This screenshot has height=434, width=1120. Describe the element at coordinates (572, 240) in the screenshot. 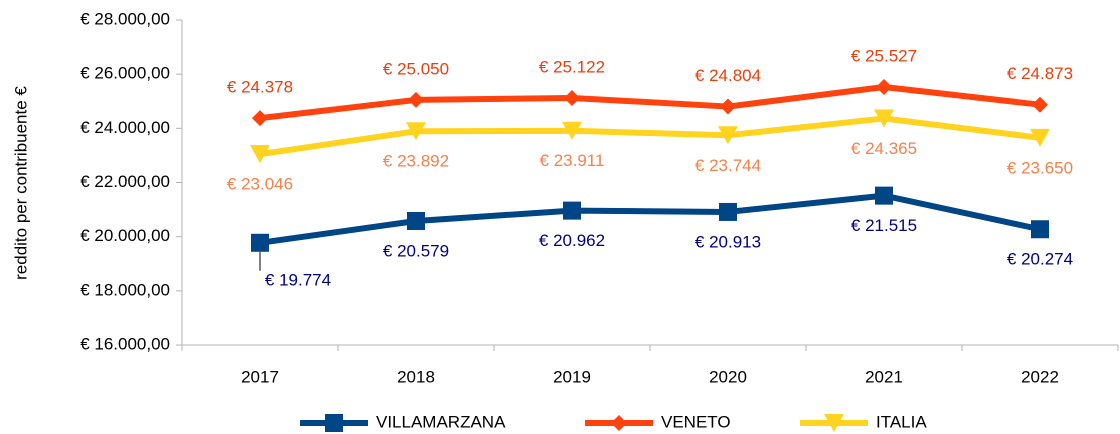

I see `data-label: € 20.962` at that location.